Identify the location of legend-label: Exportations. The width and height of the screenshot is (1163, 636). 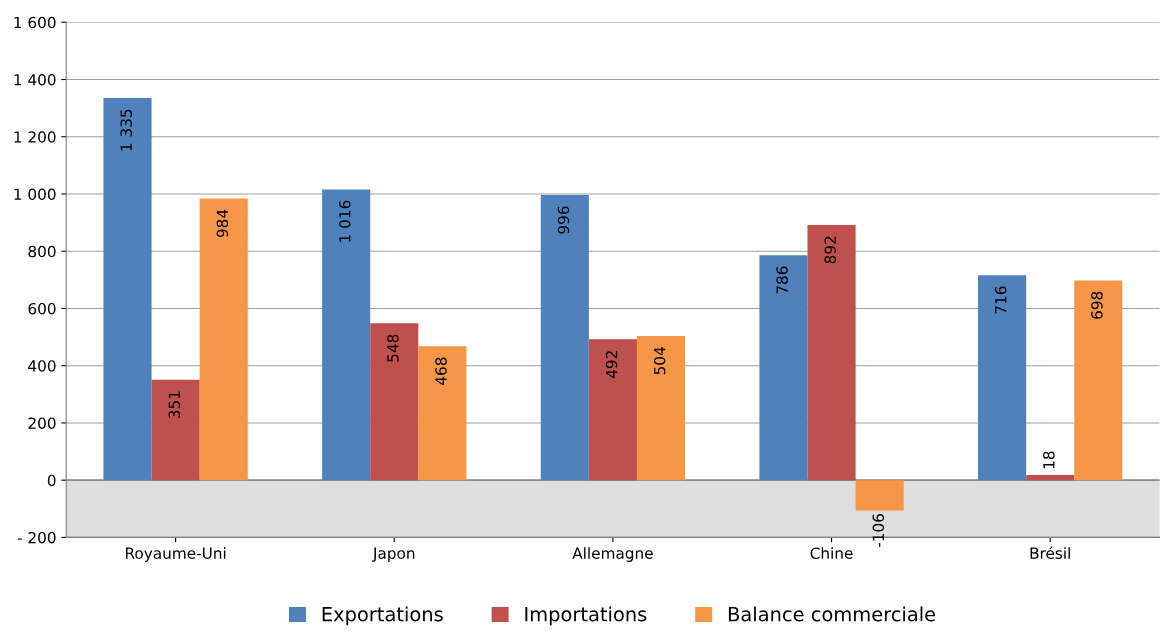
(382, 616).